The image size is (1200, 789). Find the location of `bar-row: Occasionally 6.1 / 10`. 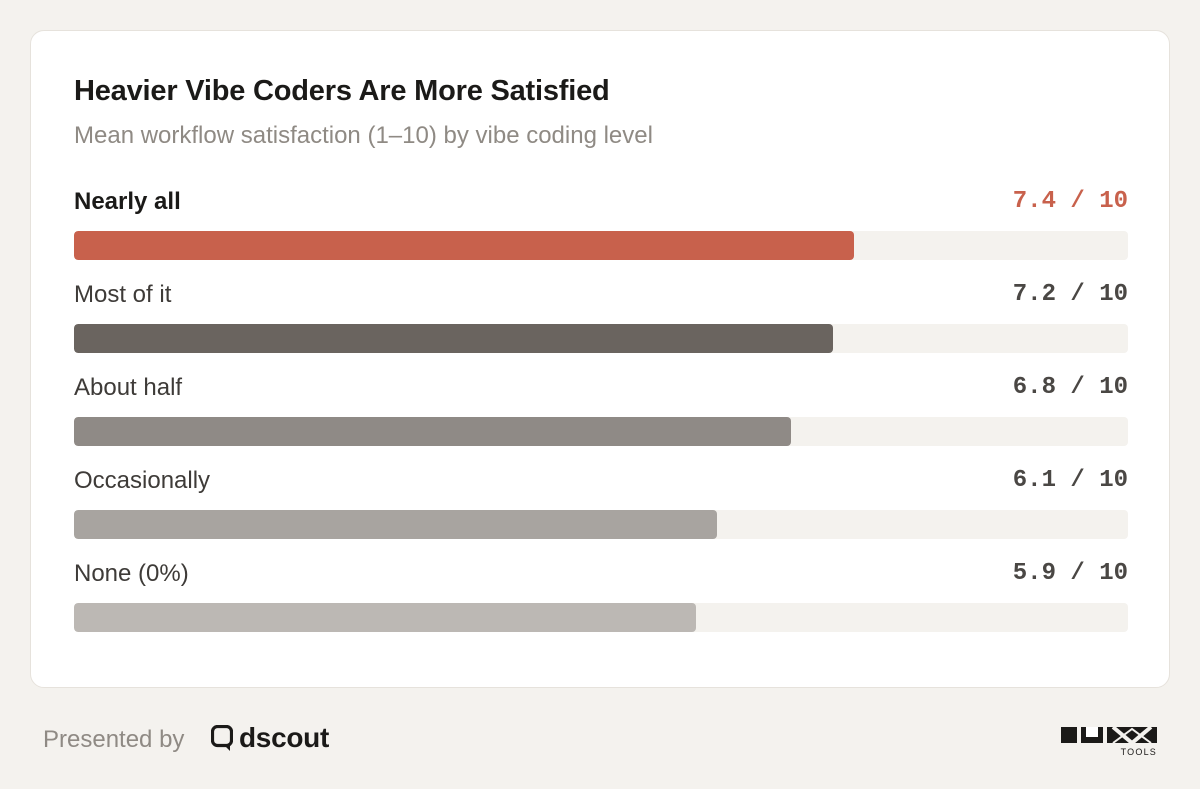

bar-row: Occasionally 6.1 / 10 is located at coordinates (601, 512).